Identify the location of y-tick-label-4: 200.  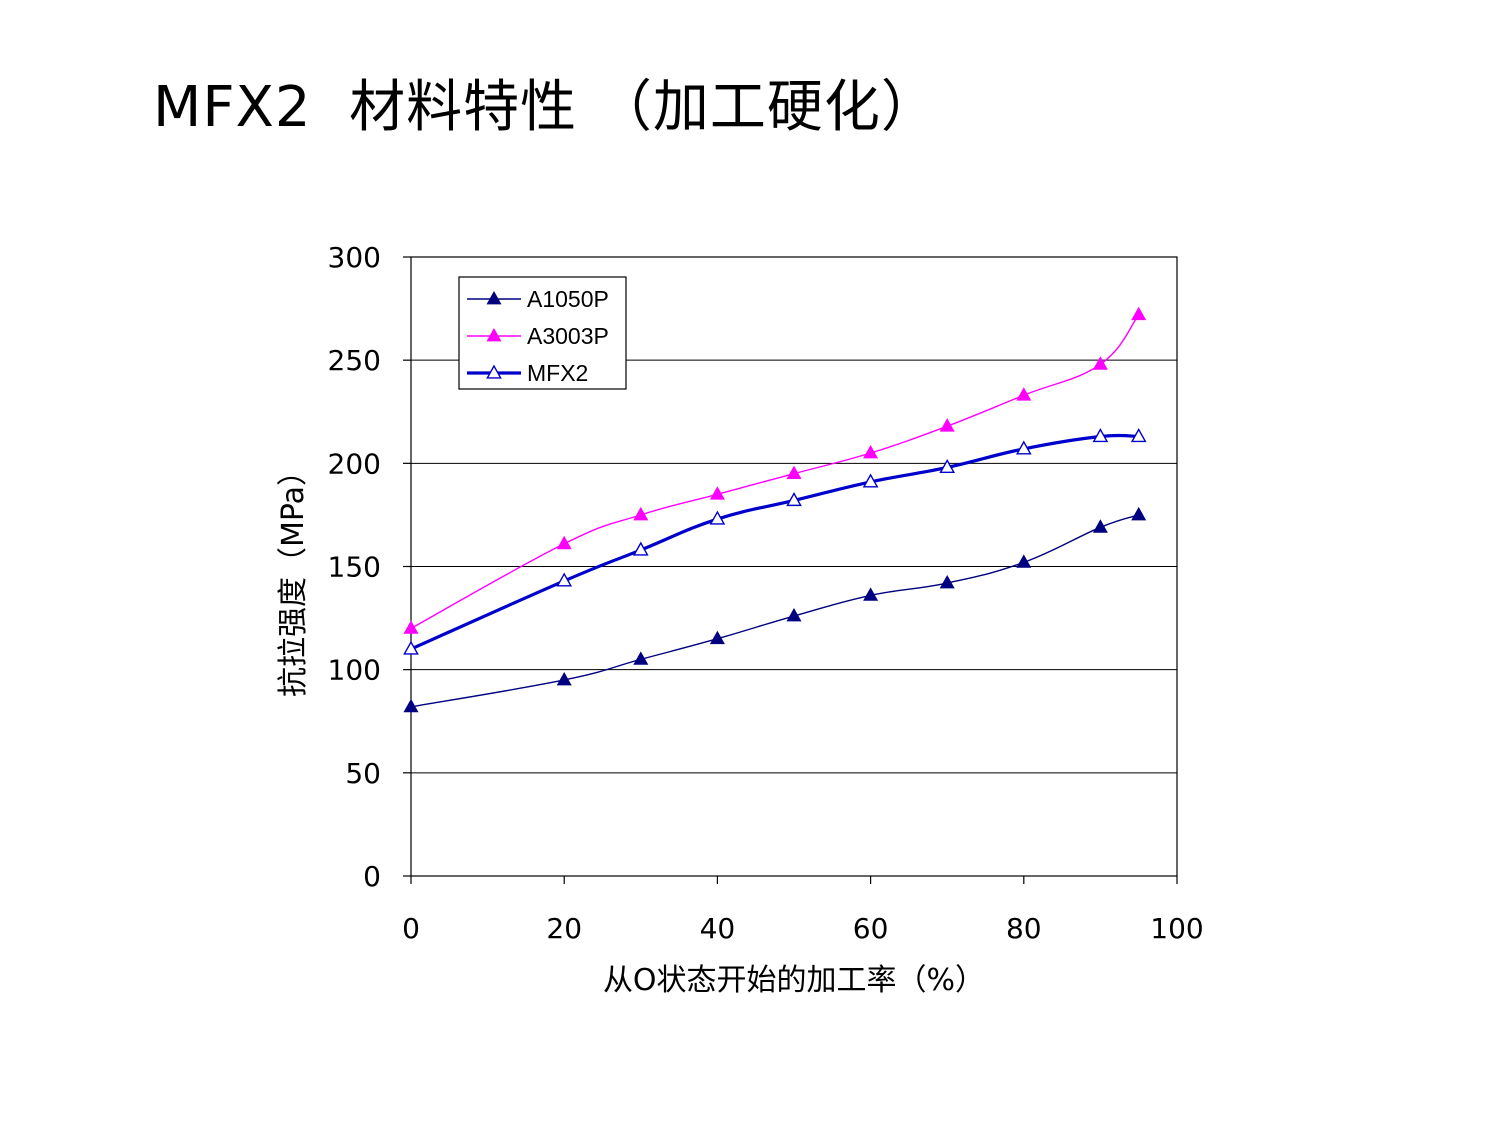
(354, 463).